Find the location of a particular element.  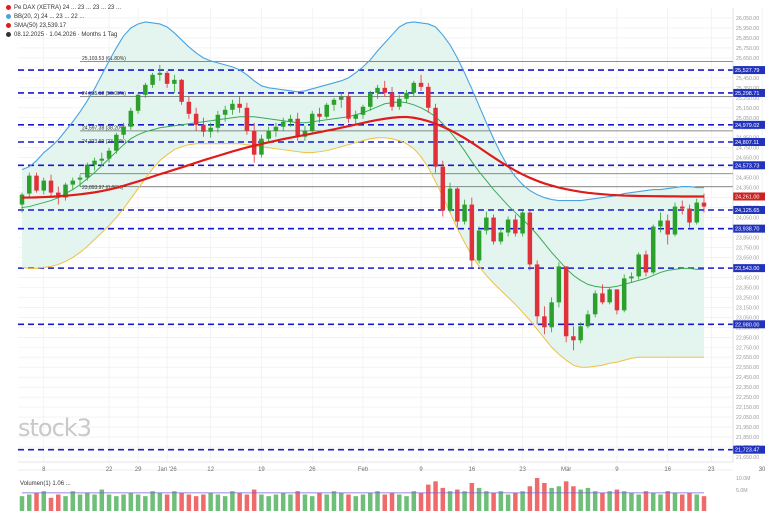

legend-fib: 08.12.2025 · 1.04.2026 · Months 1 Tag is located at coordinates (63, 35).